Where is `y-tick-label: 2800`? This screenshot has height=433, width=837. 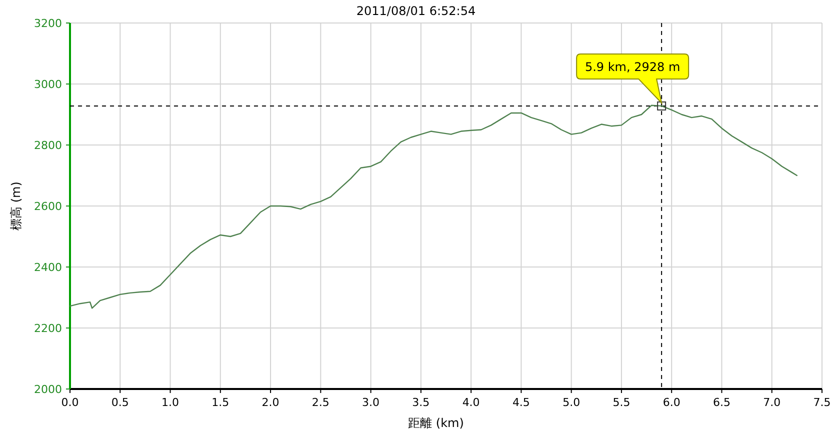
y-tick-label: 2800 is located at coordinates (48, 145).